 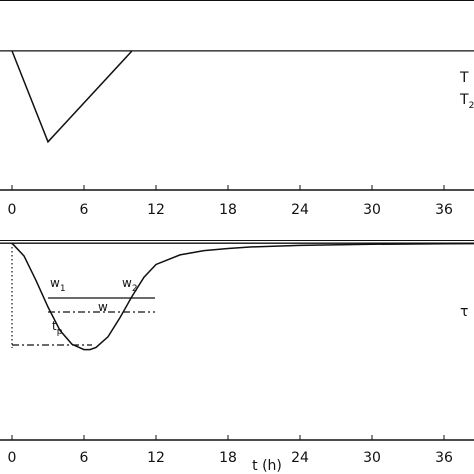 I want to click on annotation-sub: 2, so click(x=135, y=289).